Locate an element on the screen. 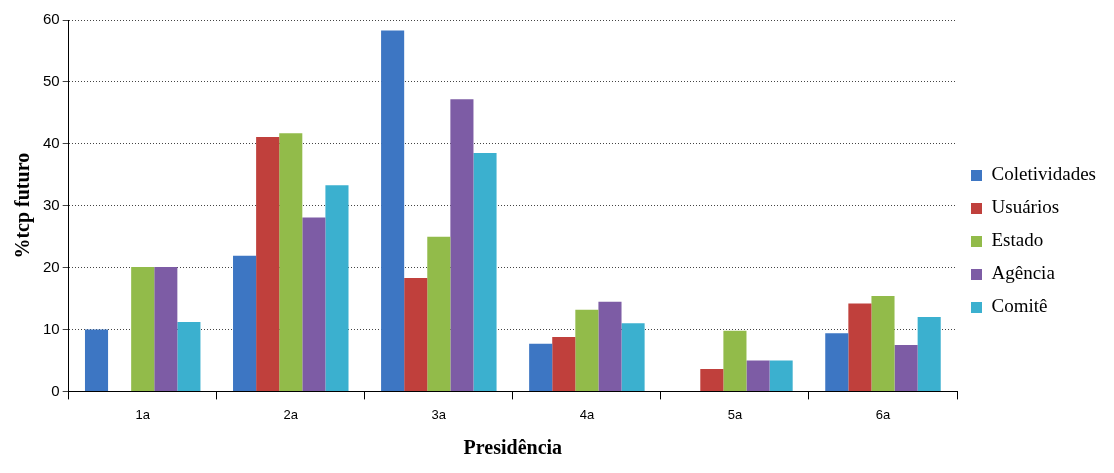 This screenshot has width=1114, height=473. y-tick-label: 40 is located at coordinates (51, 142).